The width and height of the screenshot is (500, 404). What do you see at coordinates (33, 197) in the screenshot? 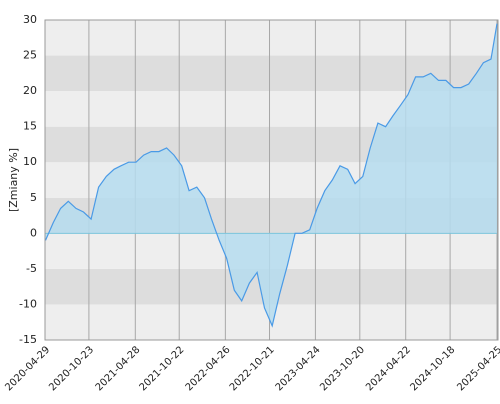
I see `y-tick-label: 5` at bounding box center [33, 197].